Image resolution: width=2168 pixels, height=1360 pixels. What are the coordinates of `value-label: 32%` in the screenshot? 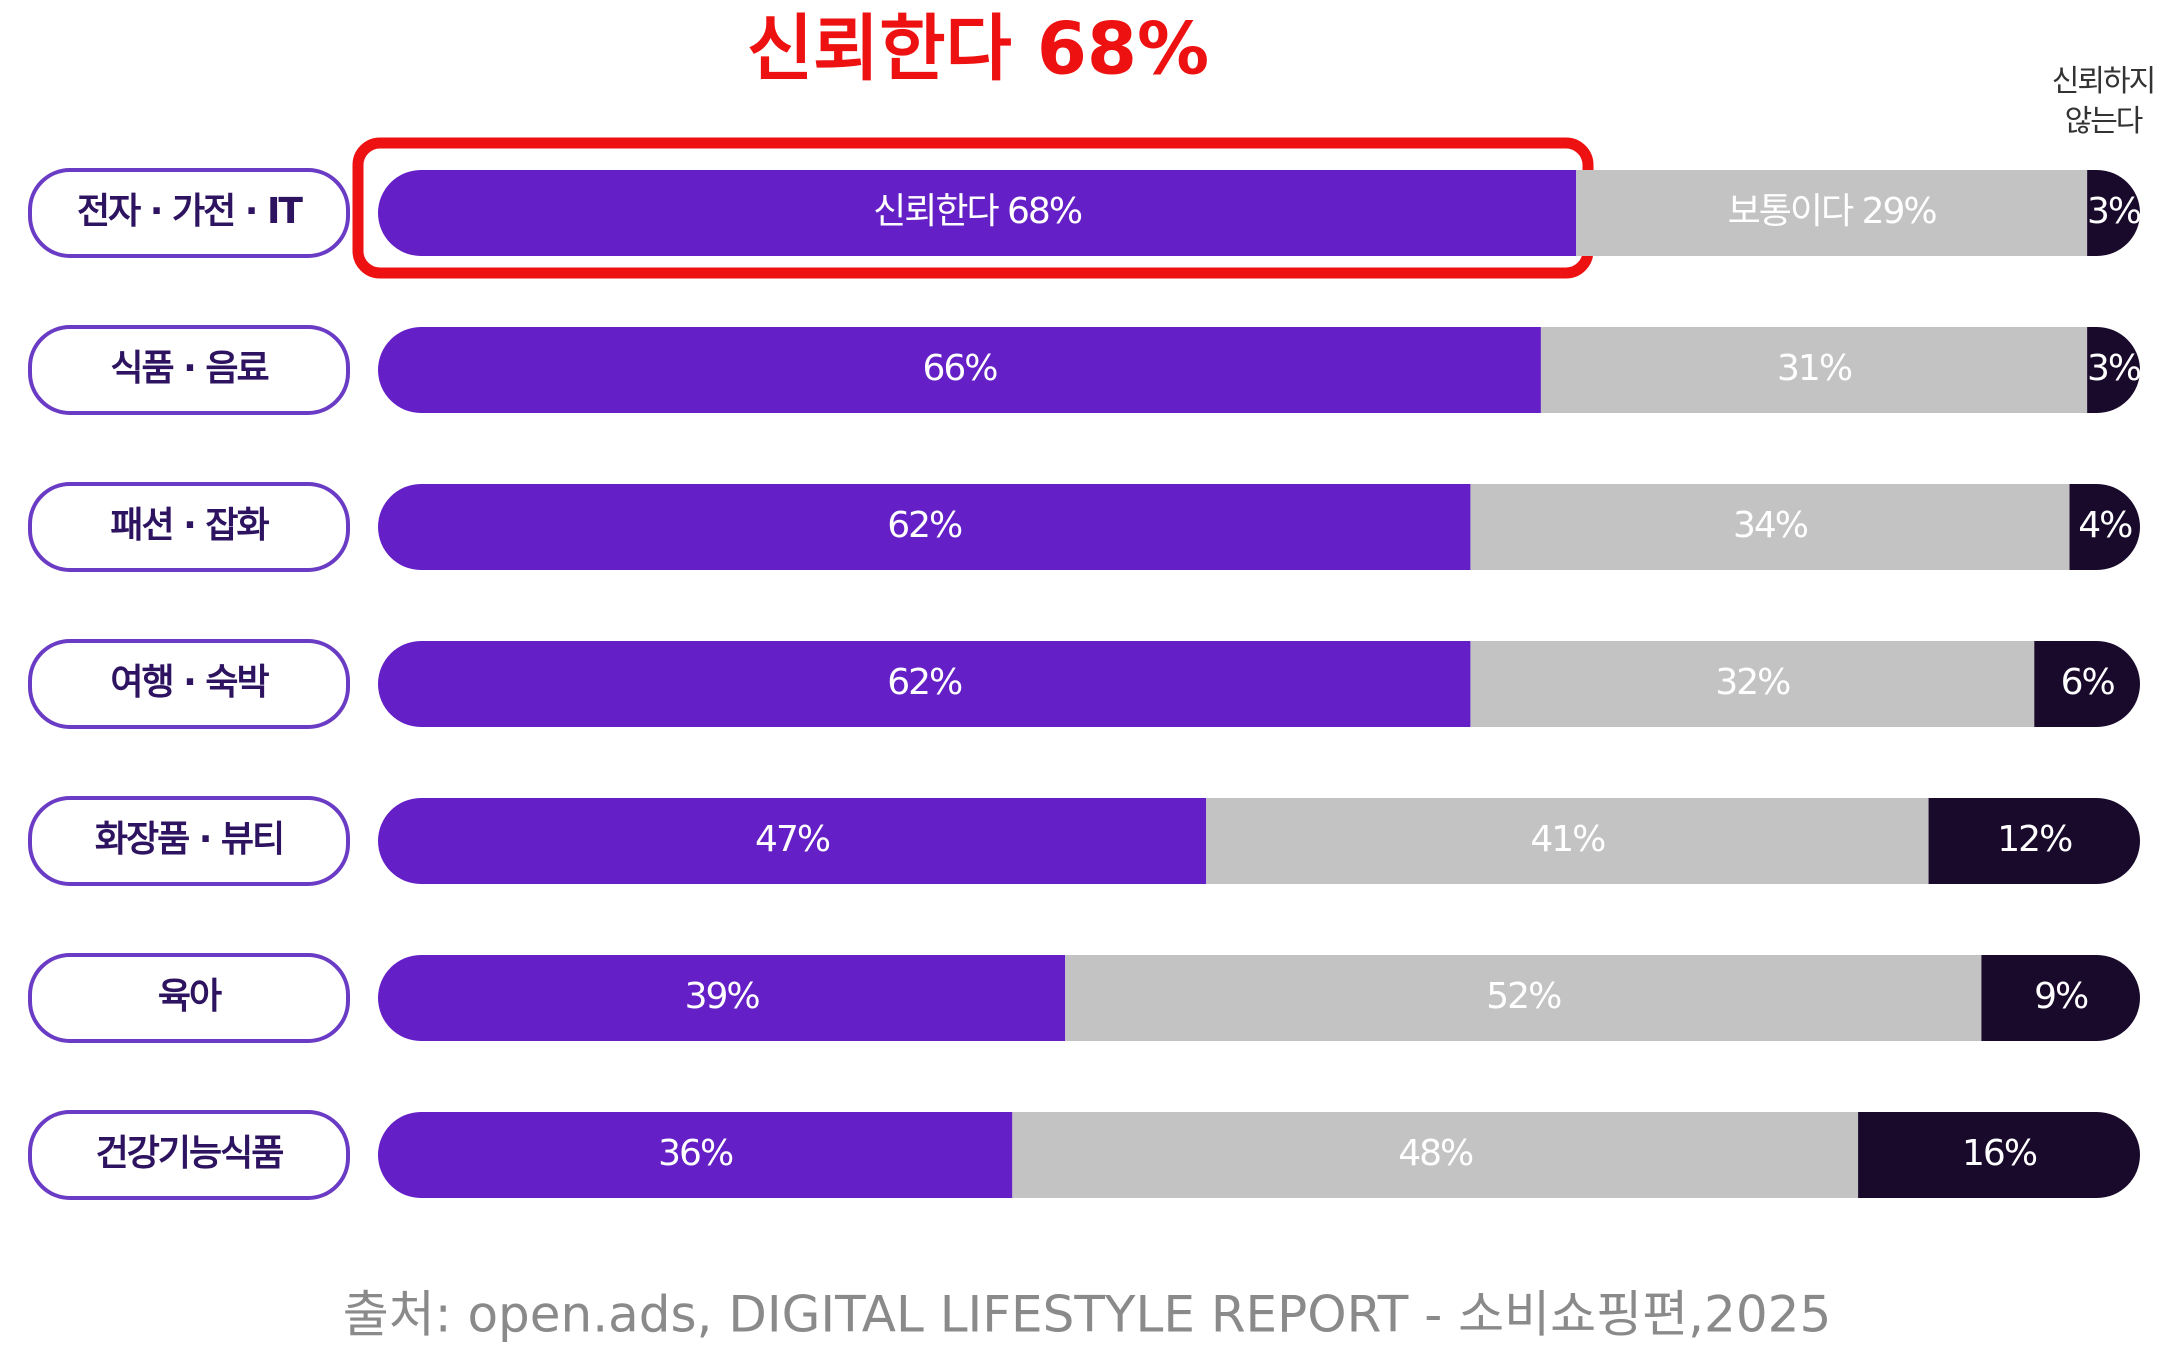 It's located at (1752, 682).